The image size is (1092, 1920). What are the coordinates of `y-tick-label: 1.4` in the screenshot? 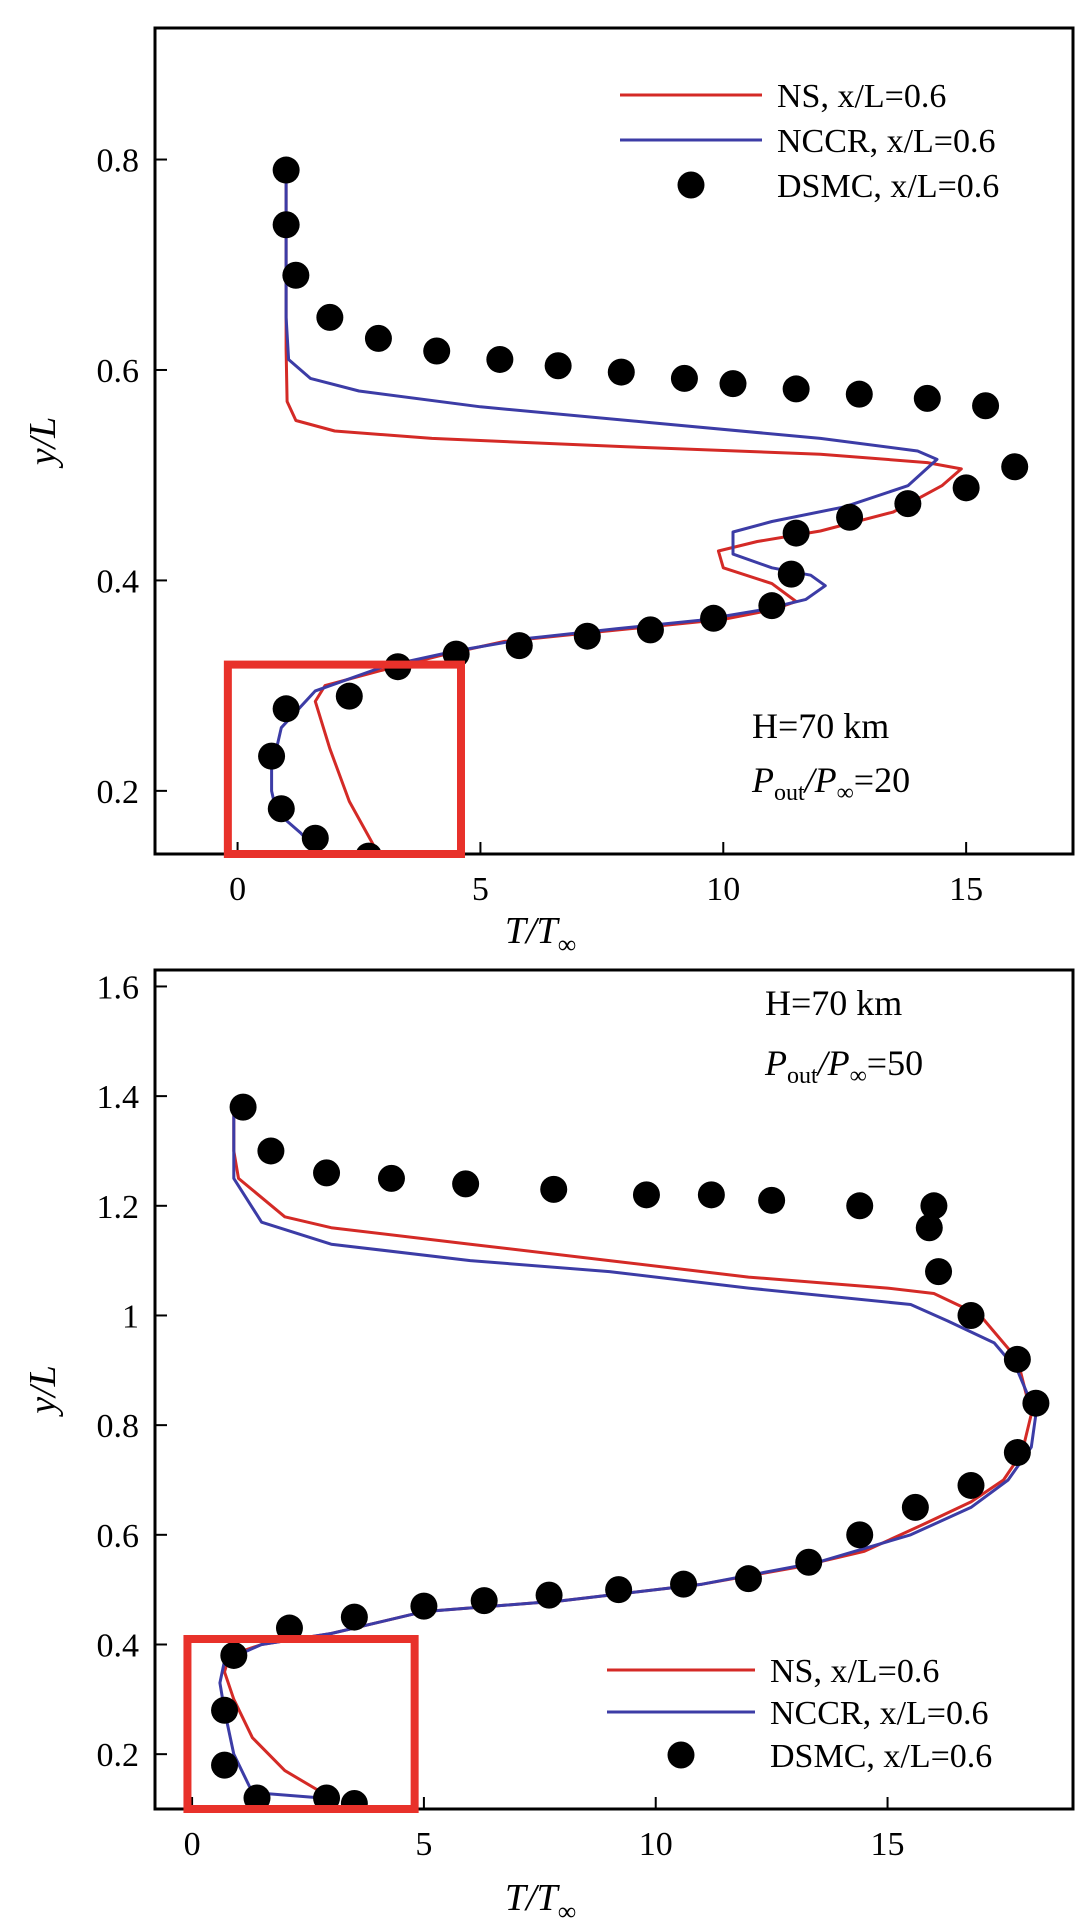 It's located at (118, 1097).